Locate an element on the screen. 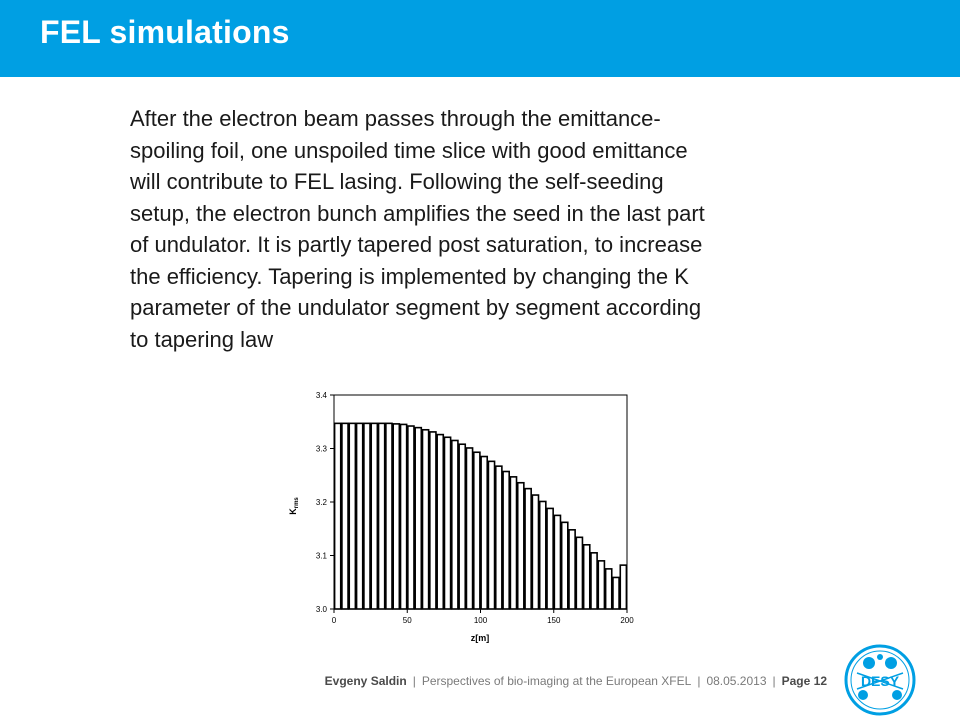 This screenshot has width=960, height=720. x-tick-label: 200 is located at coordinates (627, 620).